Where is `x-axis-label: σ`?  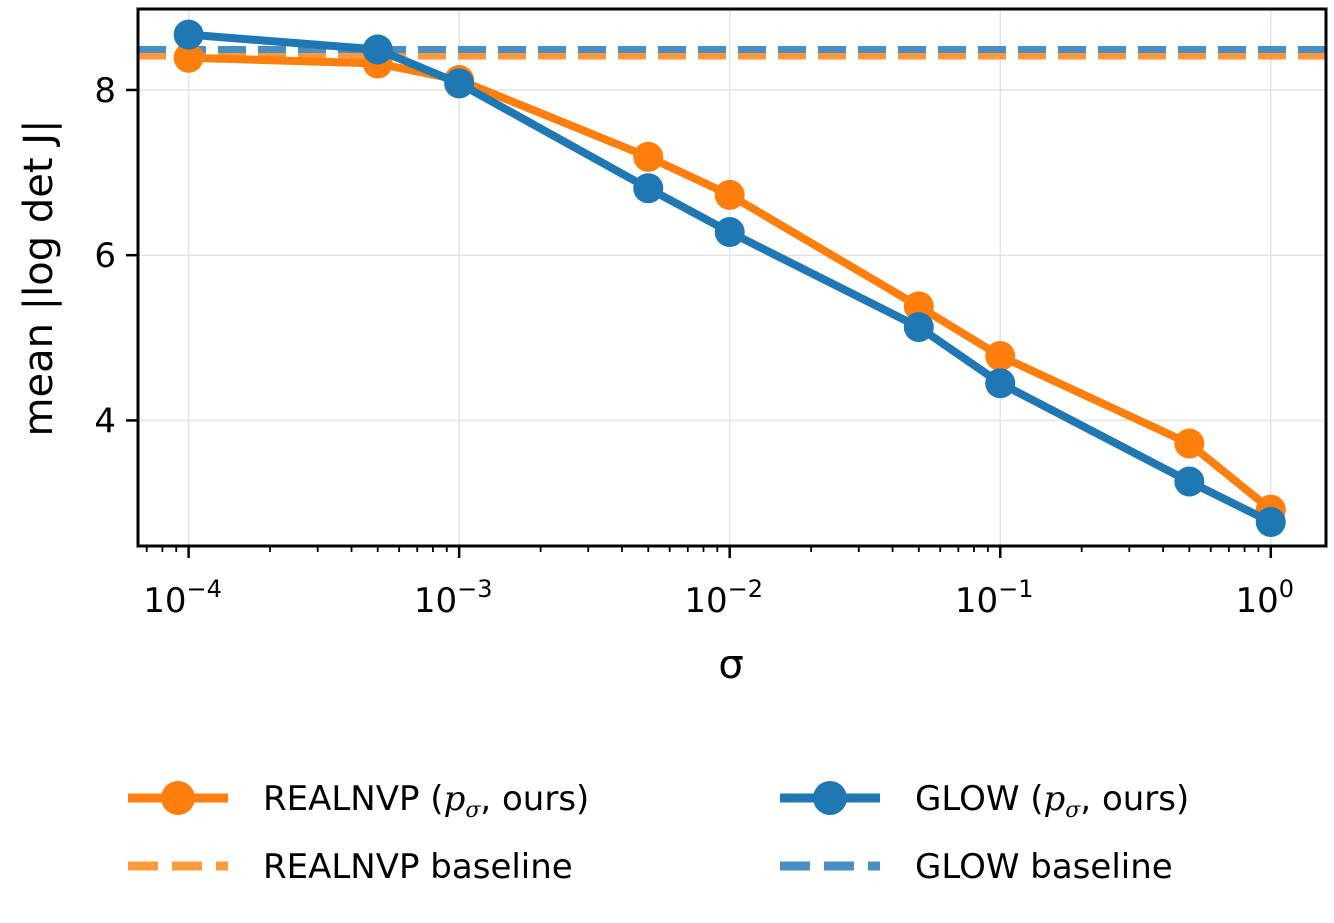 x-axis-label: σ is located at coordinates (730, 665).